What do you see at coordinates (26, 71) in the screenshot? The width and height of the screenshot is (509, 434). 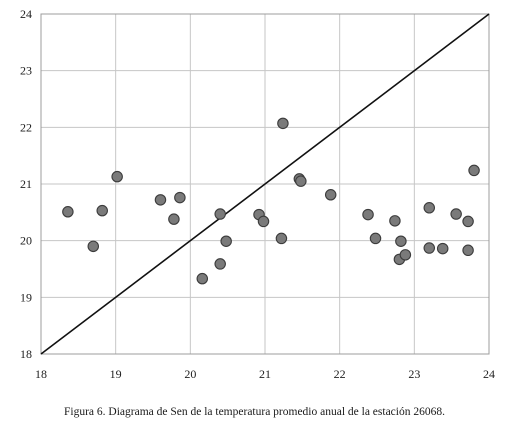 I see `y-tick-label: 23` at bounding box center [26, 71].